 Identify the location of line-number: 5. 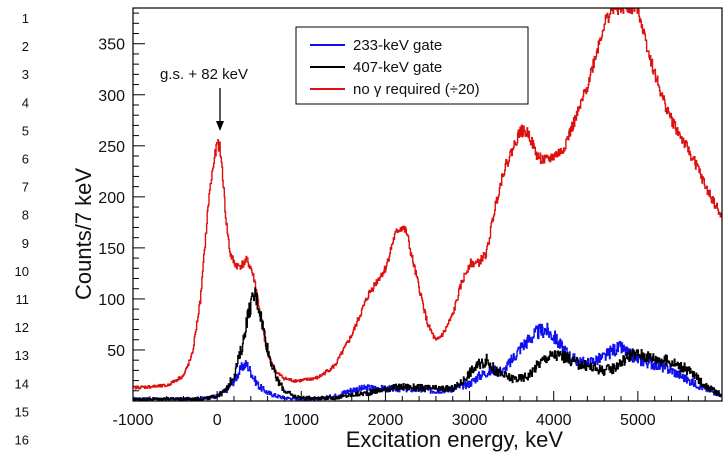
(25, 130).